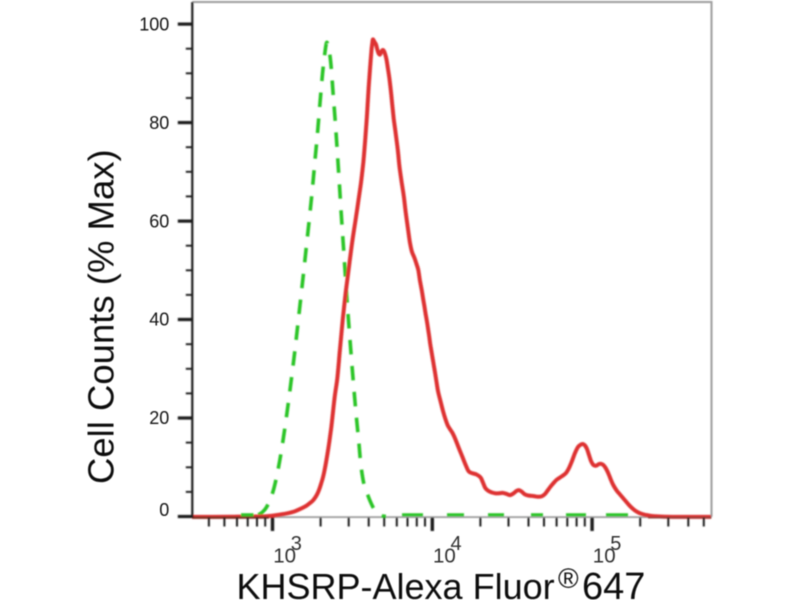 The width and height of the screenshot is (800, 600). Describe the element at coordinates (154, 24) in the screenshot. I see `svg-text: 100` at that location.